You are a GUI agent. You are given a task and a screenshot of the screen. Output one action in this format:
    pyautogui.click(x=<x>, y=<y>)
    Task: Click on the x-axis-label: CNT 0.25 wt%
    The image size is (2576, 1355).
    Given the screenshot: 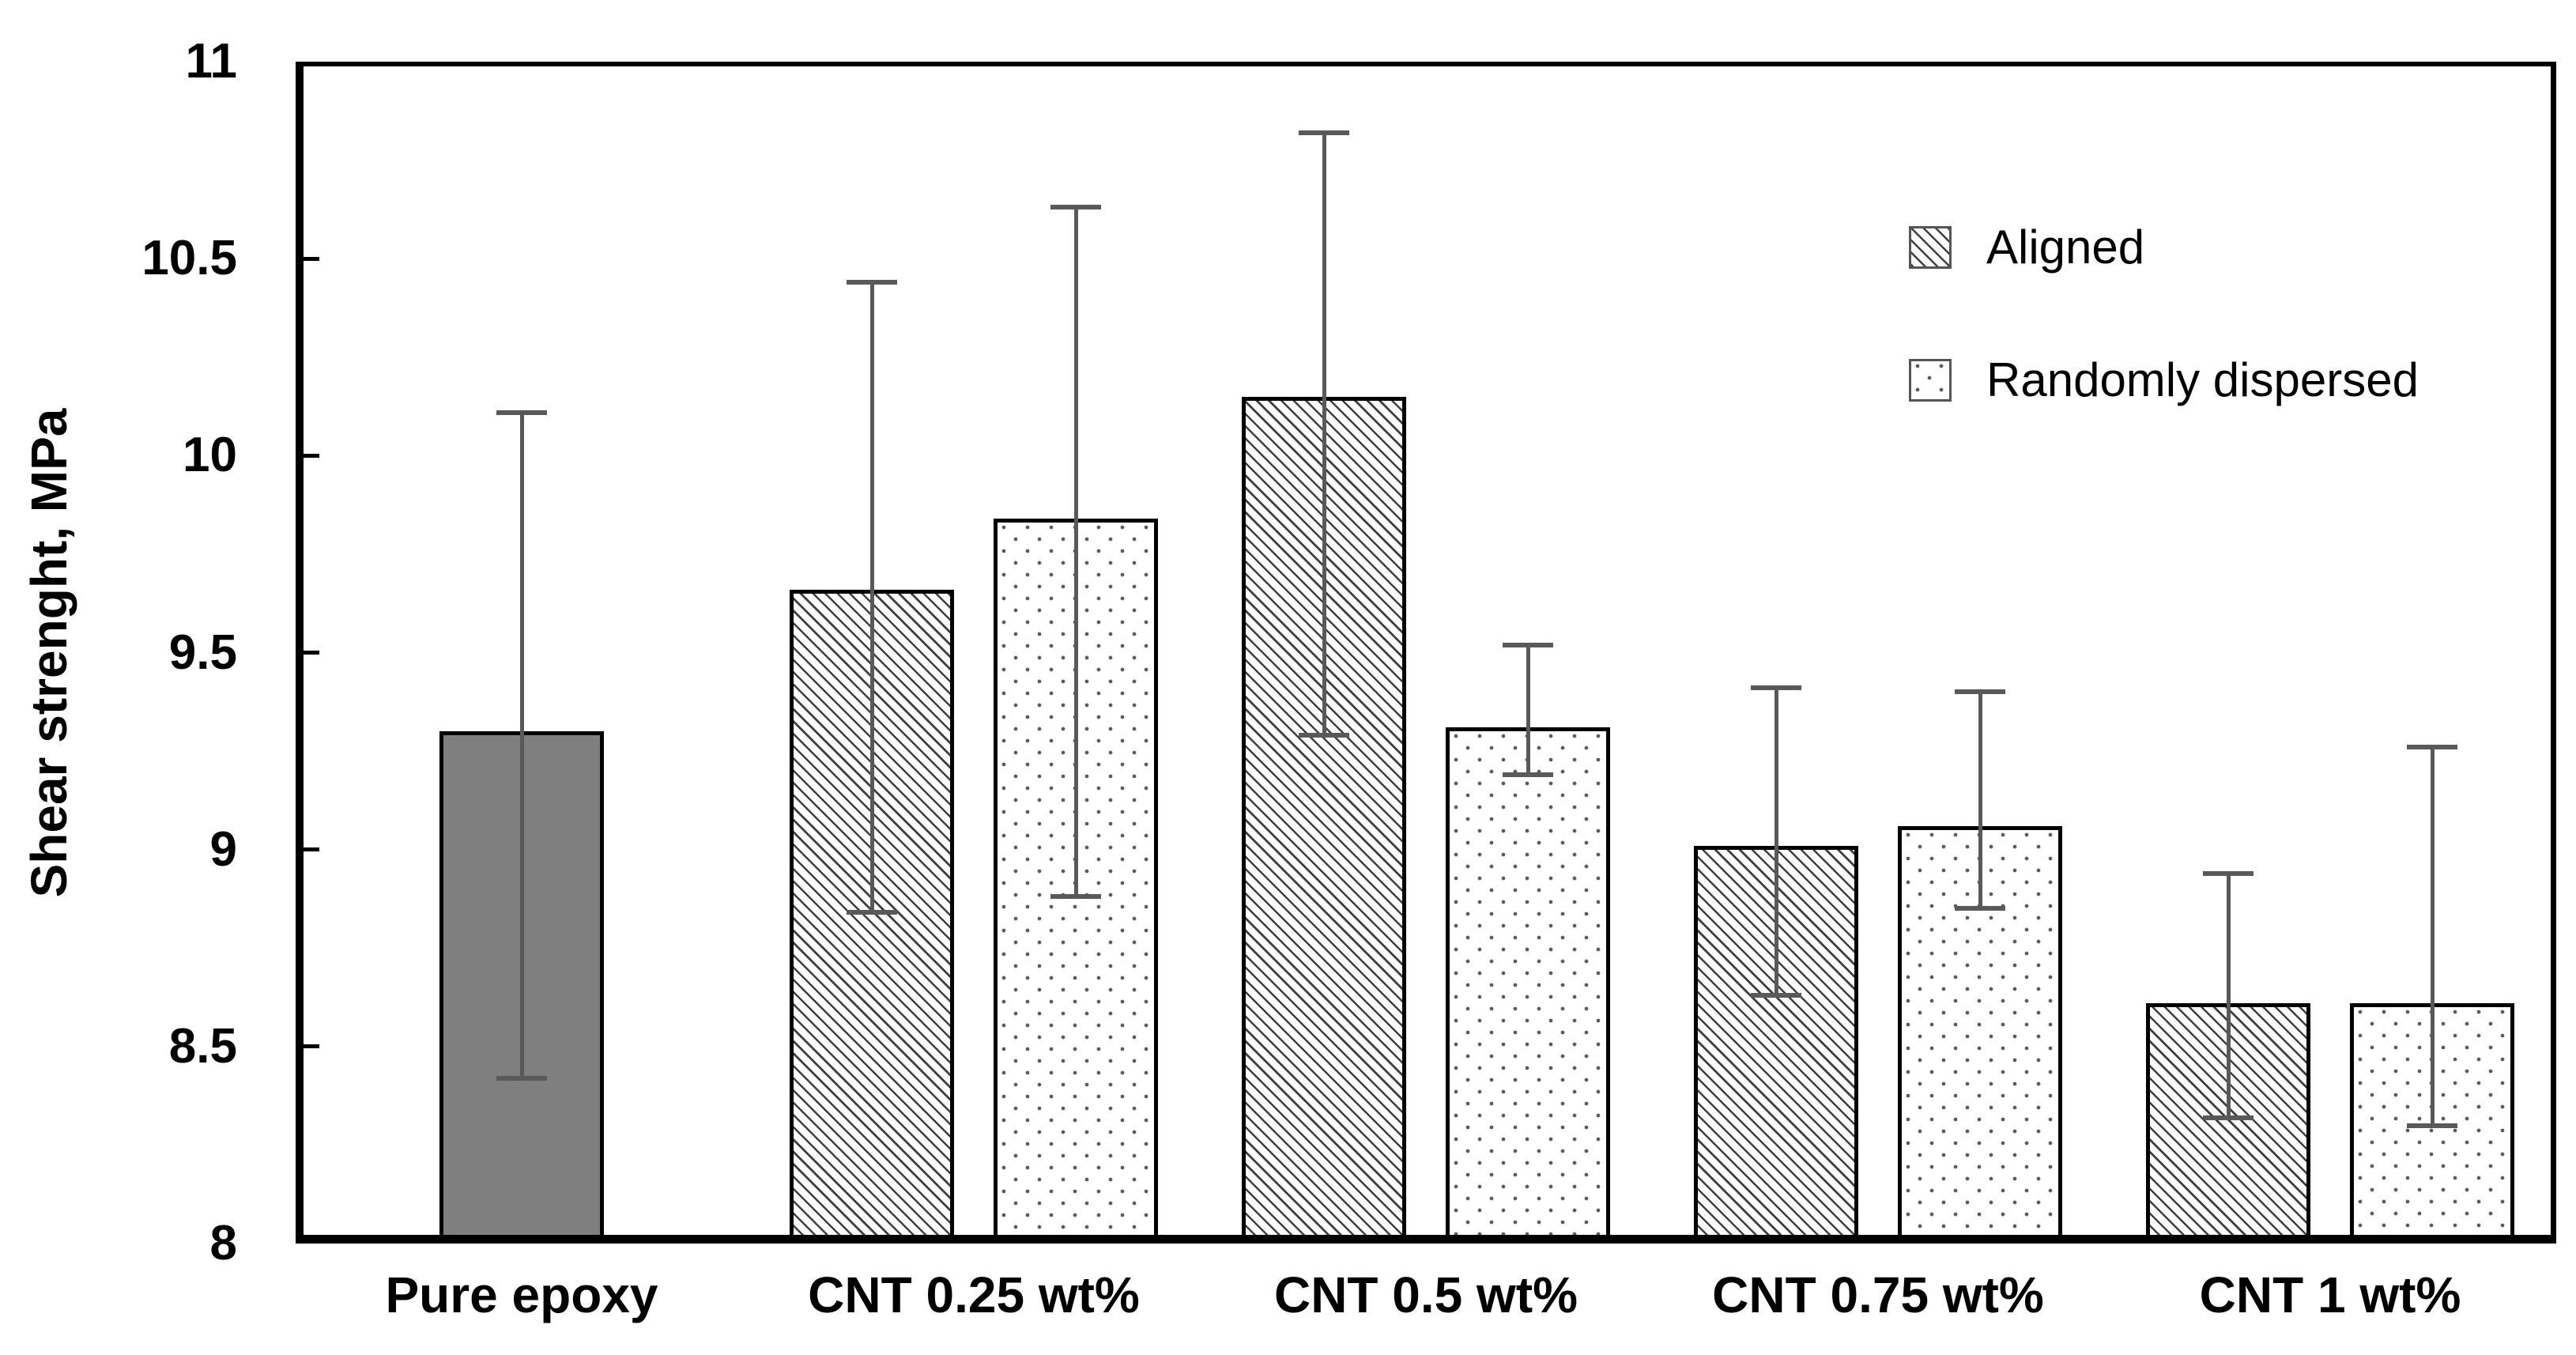 What is the action you would take?
    pyautogui.click(x=974, y=1294)
    